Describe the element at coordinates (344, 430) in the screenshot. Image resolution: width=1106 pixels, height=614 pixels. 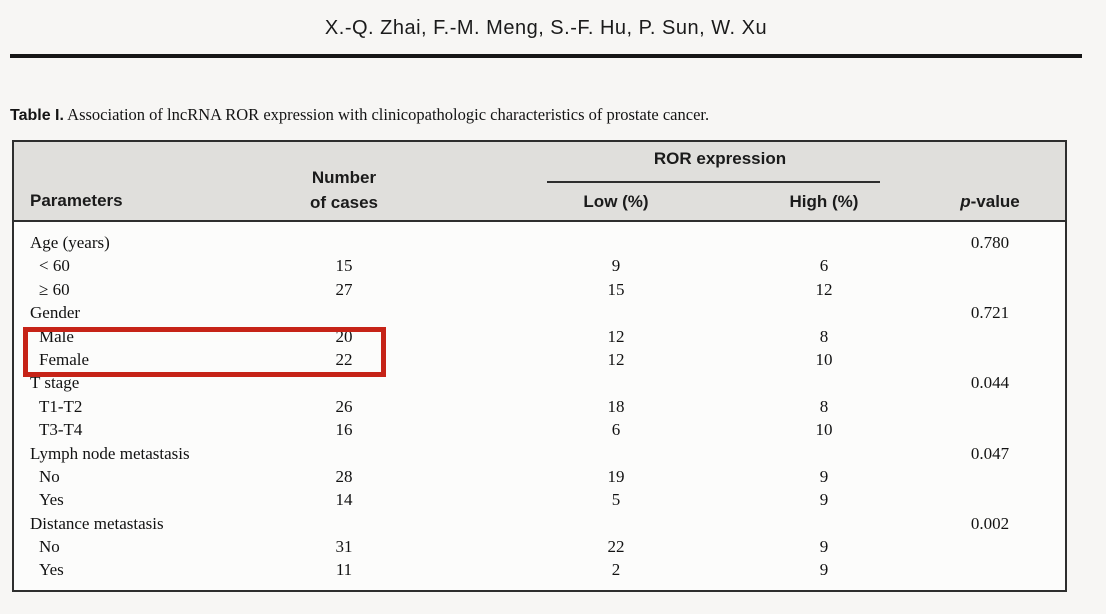
I see `table-cell-cases: 16` at that location.